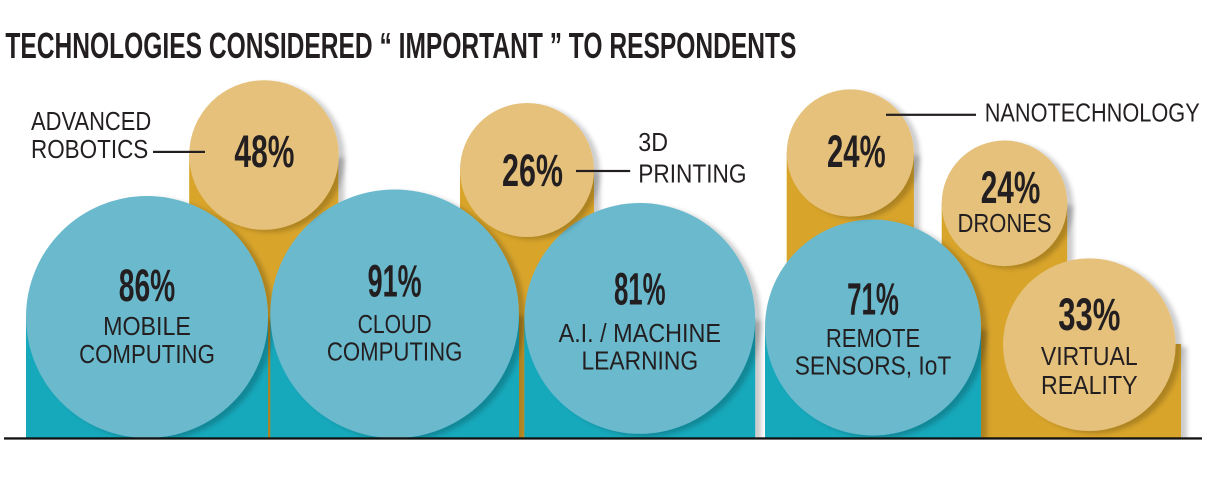  I want to click on svg-text: 91%, so click(395, 280).